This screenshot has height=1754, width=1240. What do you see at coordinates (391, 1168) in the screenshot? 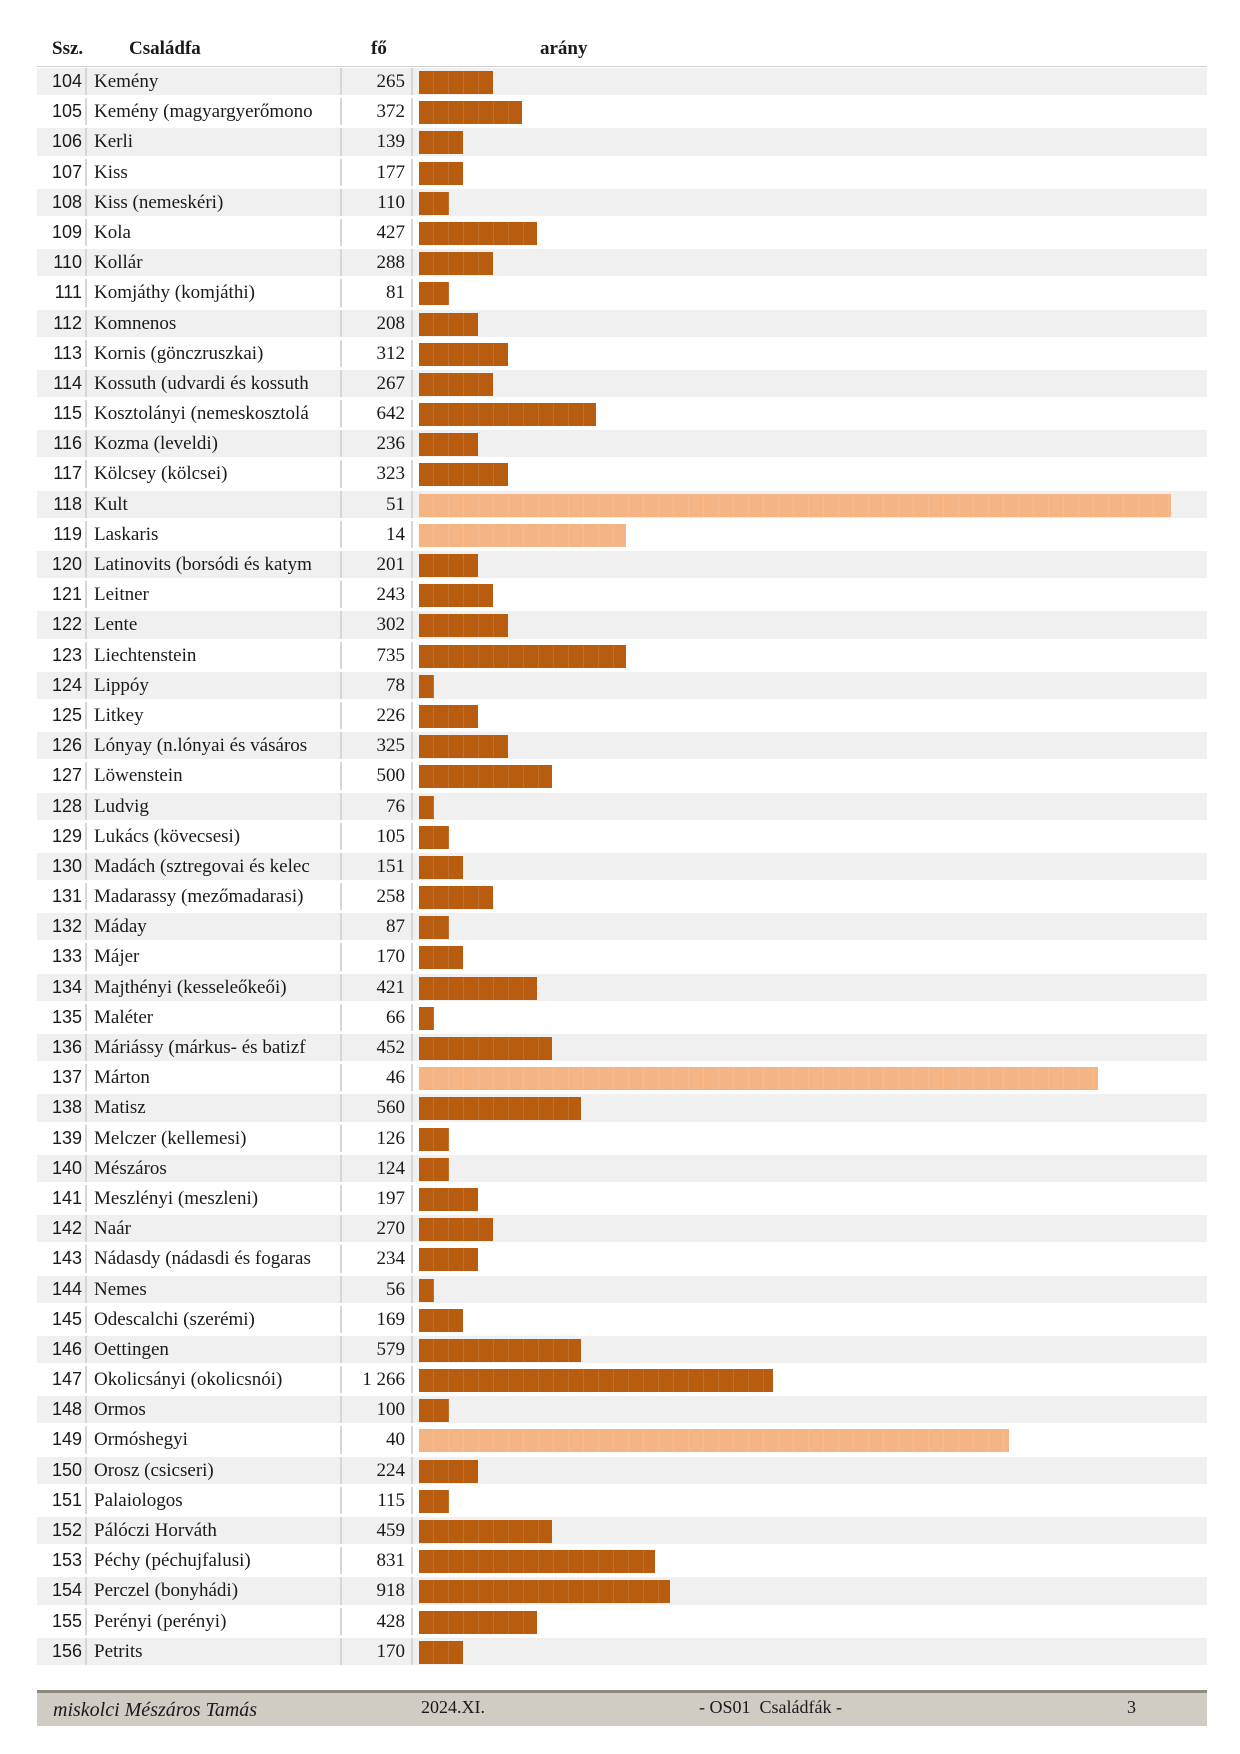
I see `row-count: 124` at bounding box center [391, 1168].